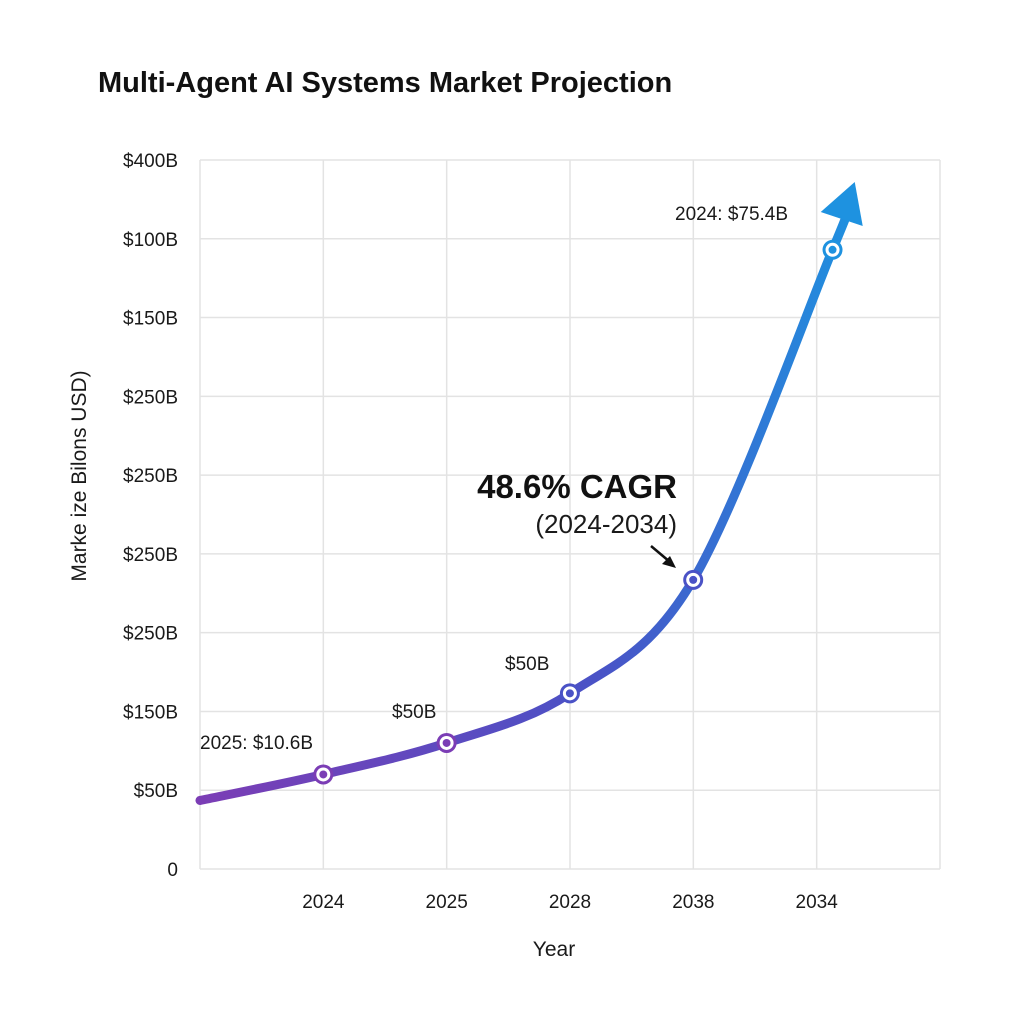 This screenshot has width=1024, height=1024. I want to click on chart-title: Multi-Agent AI Systems Market Projection, so click(385, 83).